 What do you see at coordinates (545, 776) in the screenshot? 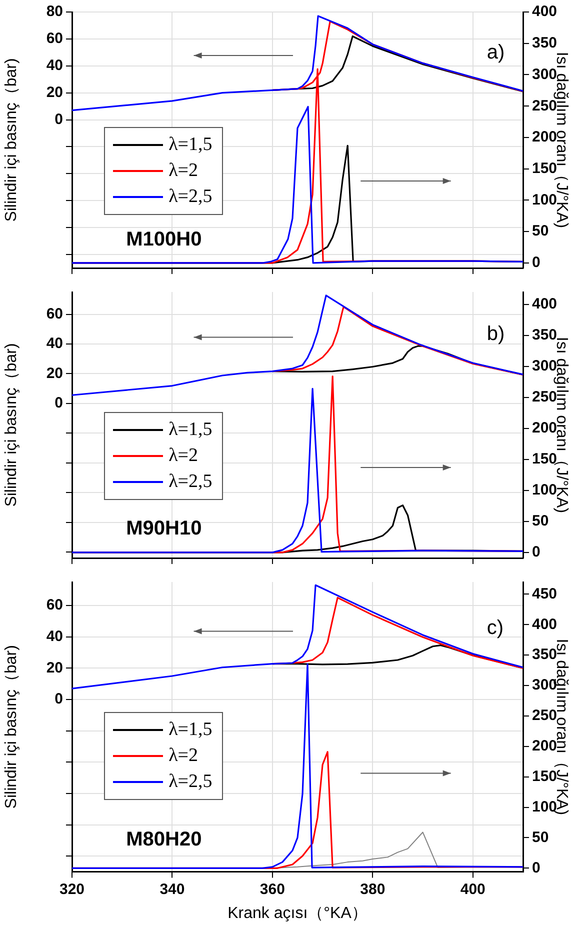
I see `y2-tick-label: 150` at bounding box center [545, 776].